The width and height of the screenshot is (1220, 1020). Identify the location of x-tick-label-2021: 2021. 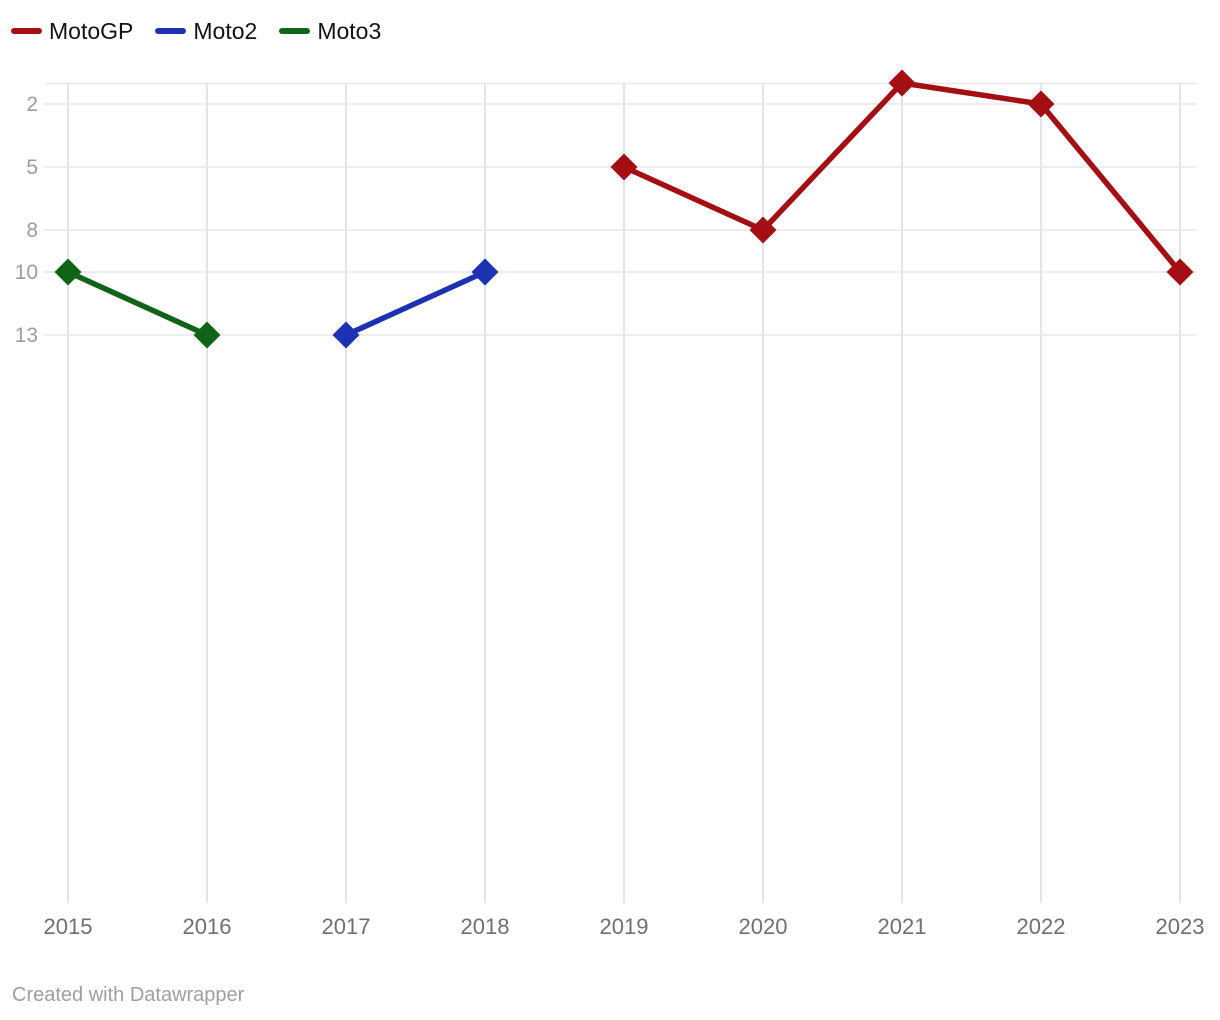
(902, 926).